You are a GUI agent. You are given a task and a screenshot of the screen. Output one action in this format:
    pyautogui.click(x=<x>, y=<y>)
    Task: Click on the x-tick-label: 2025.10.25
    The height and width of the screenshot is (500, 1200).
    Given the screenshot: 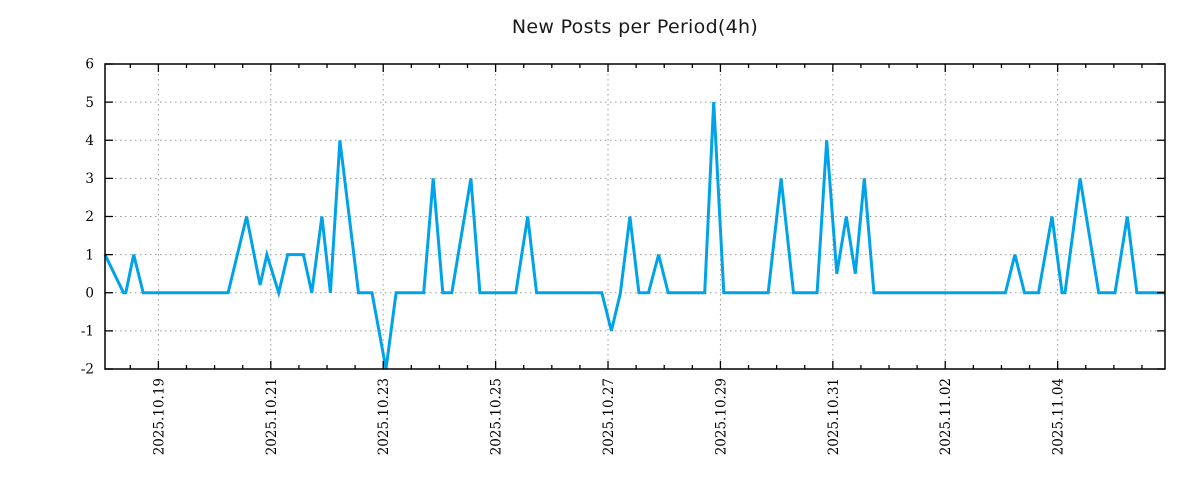 What is the action you would take?
    pyautogui.click(x=497, y=416)
    